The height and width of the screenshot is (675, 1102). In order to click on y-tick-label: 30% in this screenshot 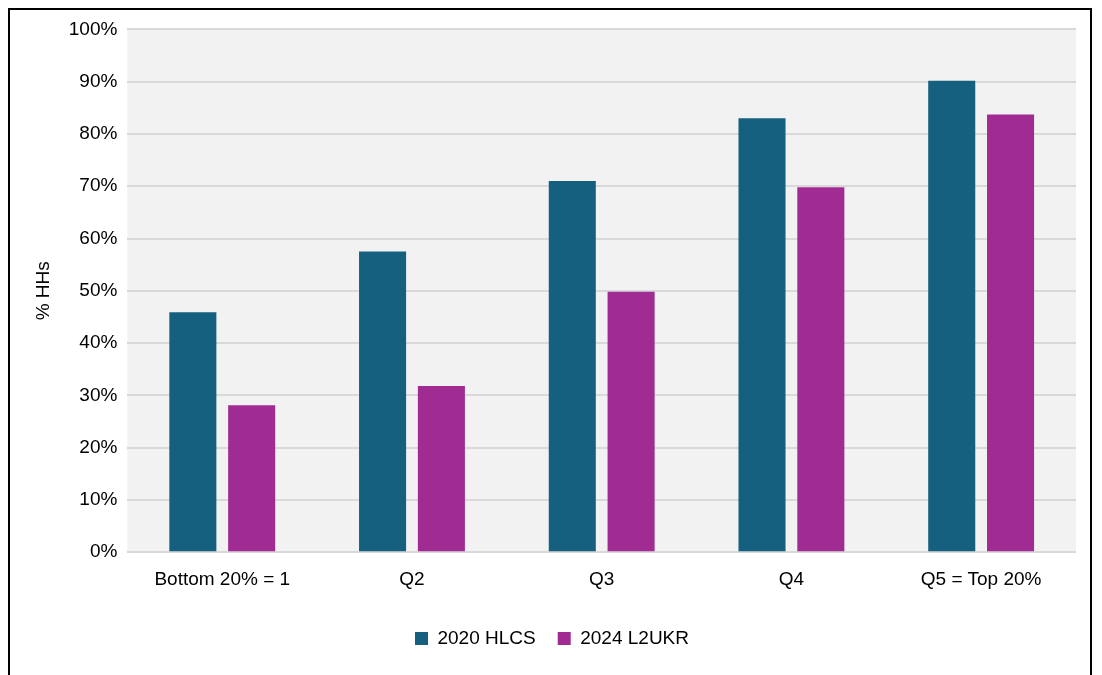, I will do `click(98, 394)`.